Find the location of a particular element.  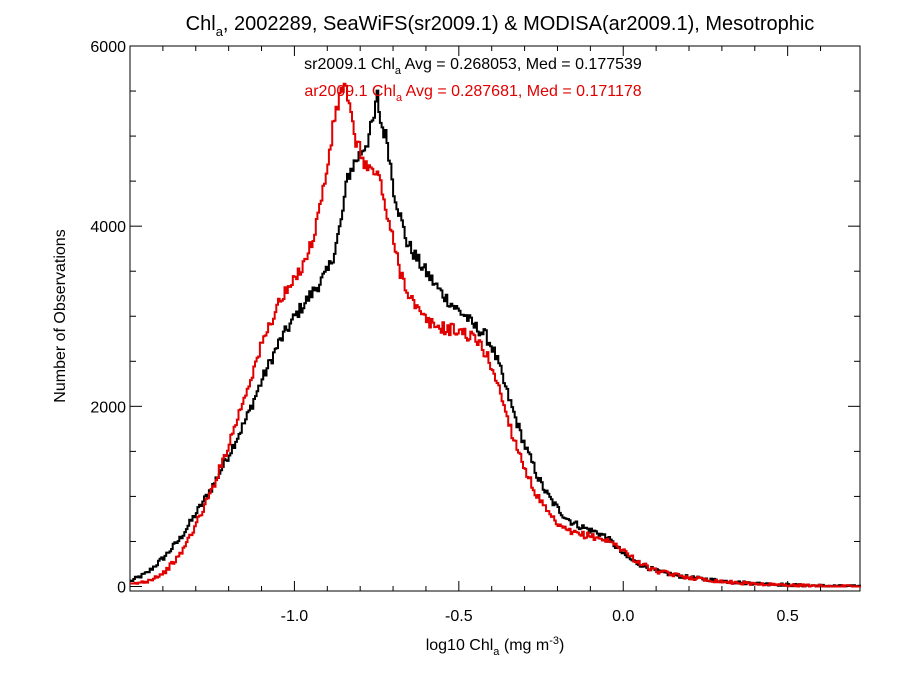

y-tick-label: 0 is located at coordinates (121, 587).